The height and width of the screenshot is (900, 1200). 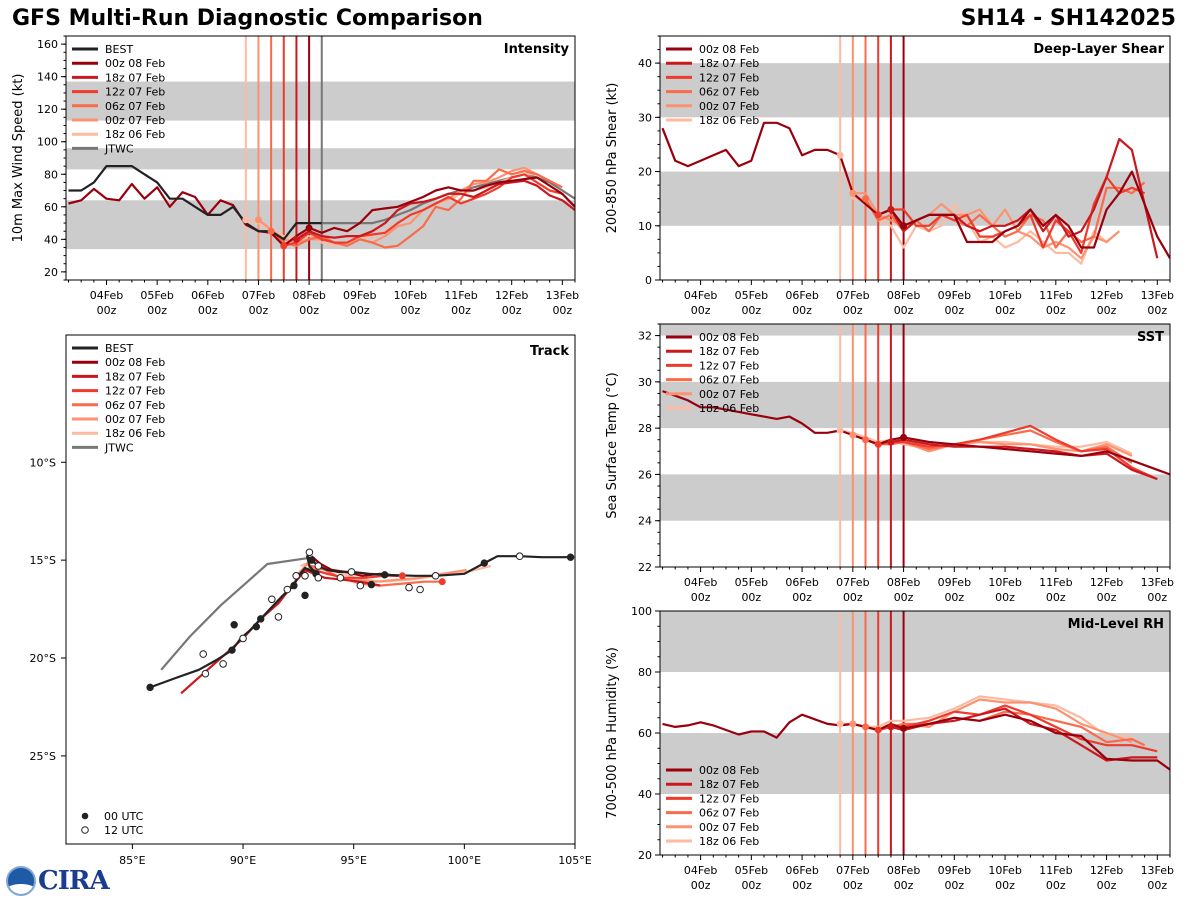 What do you see at coordinates (464, 860) in the screenshot?
I see `x-tick-label: 100°E` at bounding box center [464, 860].